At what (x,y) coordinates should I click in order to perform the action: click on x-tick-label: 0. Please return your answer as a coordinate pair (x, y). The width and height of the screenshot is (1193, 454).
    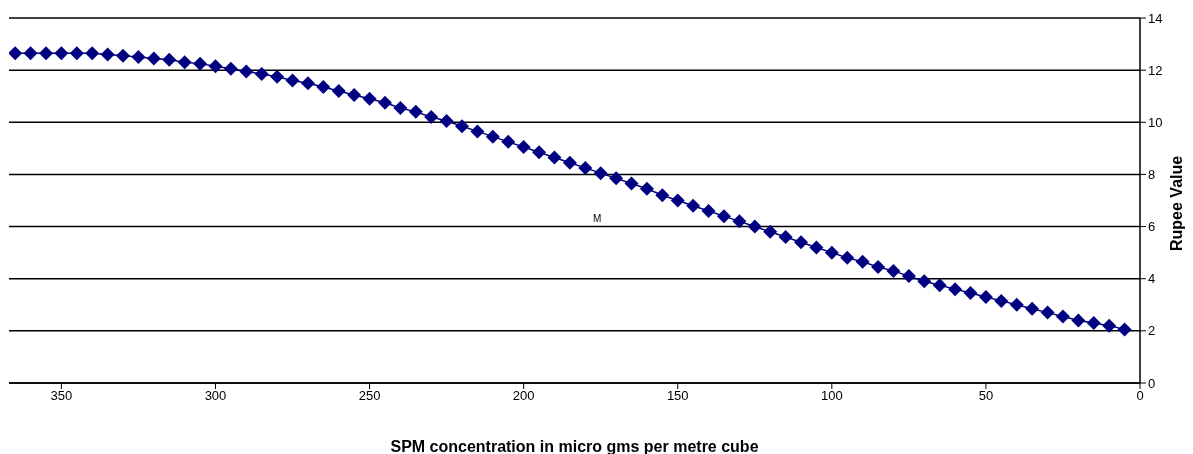
    Looking at the image, I should click on (1140, 396).